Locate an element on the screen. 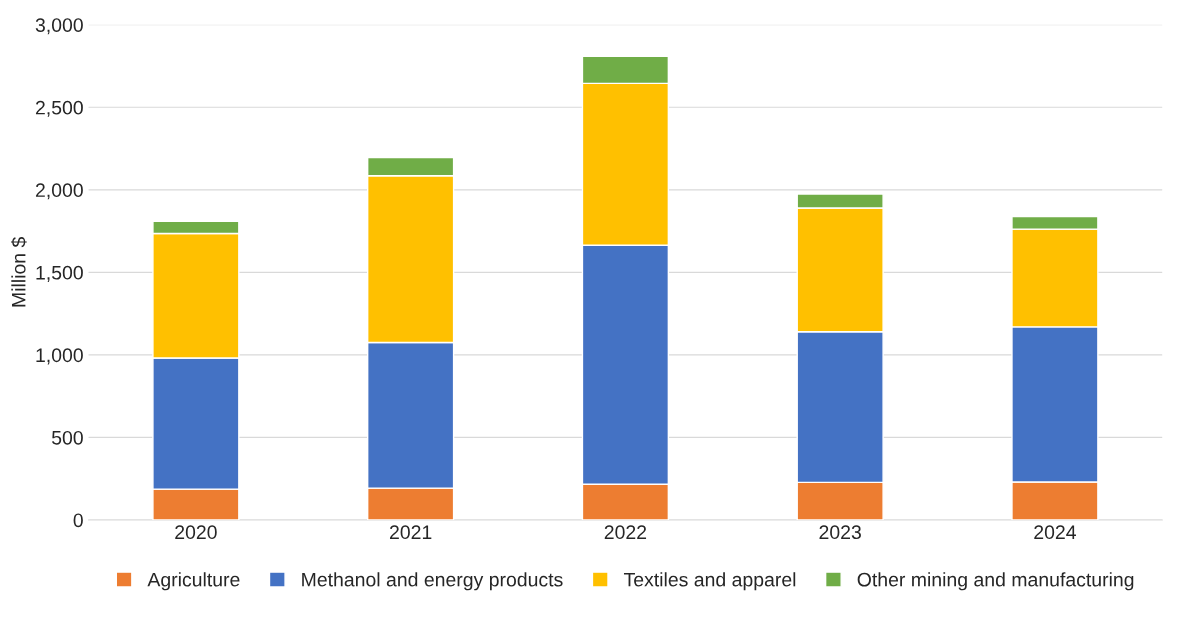  y-tick-label: 500 is located at coordinates (67, 437).